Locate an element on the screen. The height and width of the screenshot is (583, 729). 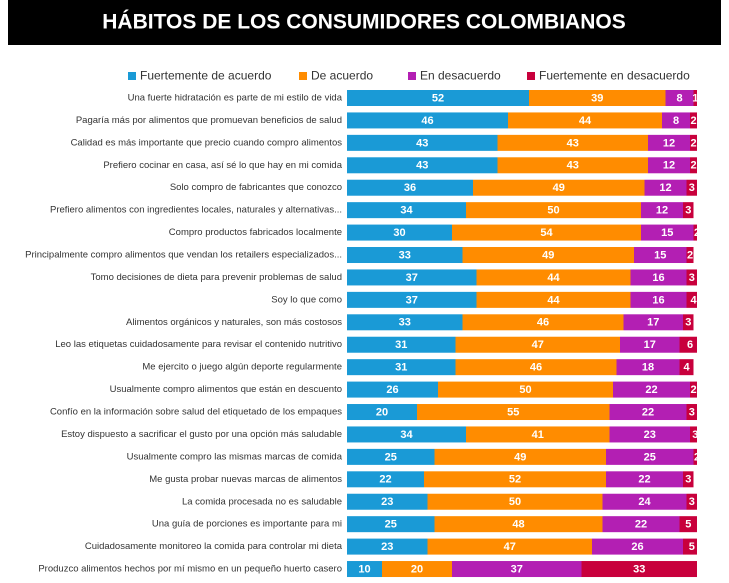
value-label: 48 is located at coordinates (518, 525).